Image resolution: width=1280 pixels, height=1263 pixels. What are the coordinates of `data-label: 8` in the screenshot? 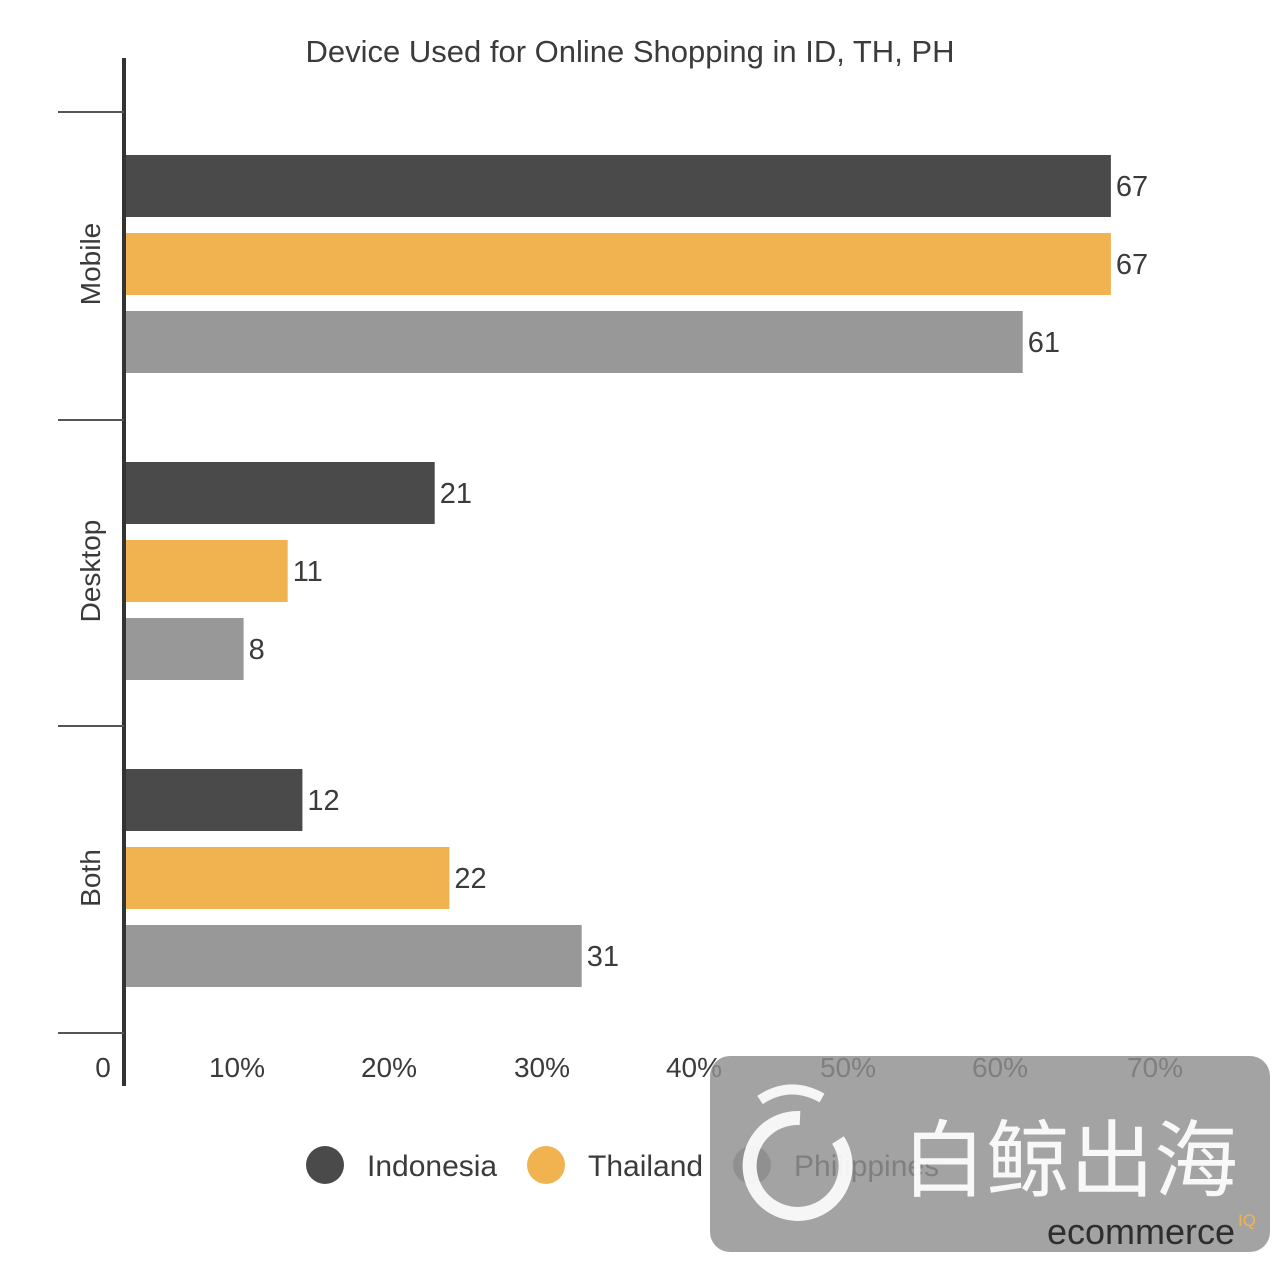 It's located at (257, 650).